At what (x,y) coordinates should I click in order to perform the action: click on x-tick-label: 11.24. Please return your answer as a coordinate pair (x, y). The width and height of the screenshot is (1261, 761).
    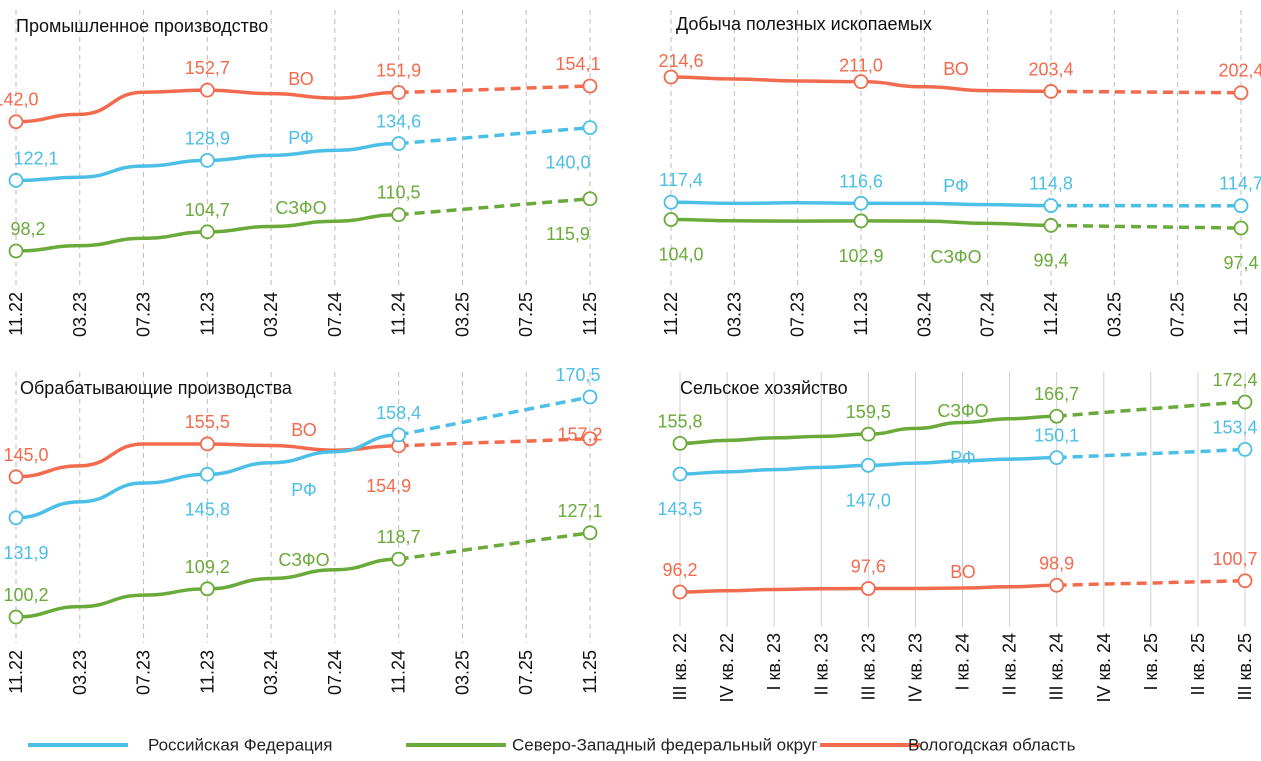
    Looking at the image, I should click on (399, 672).